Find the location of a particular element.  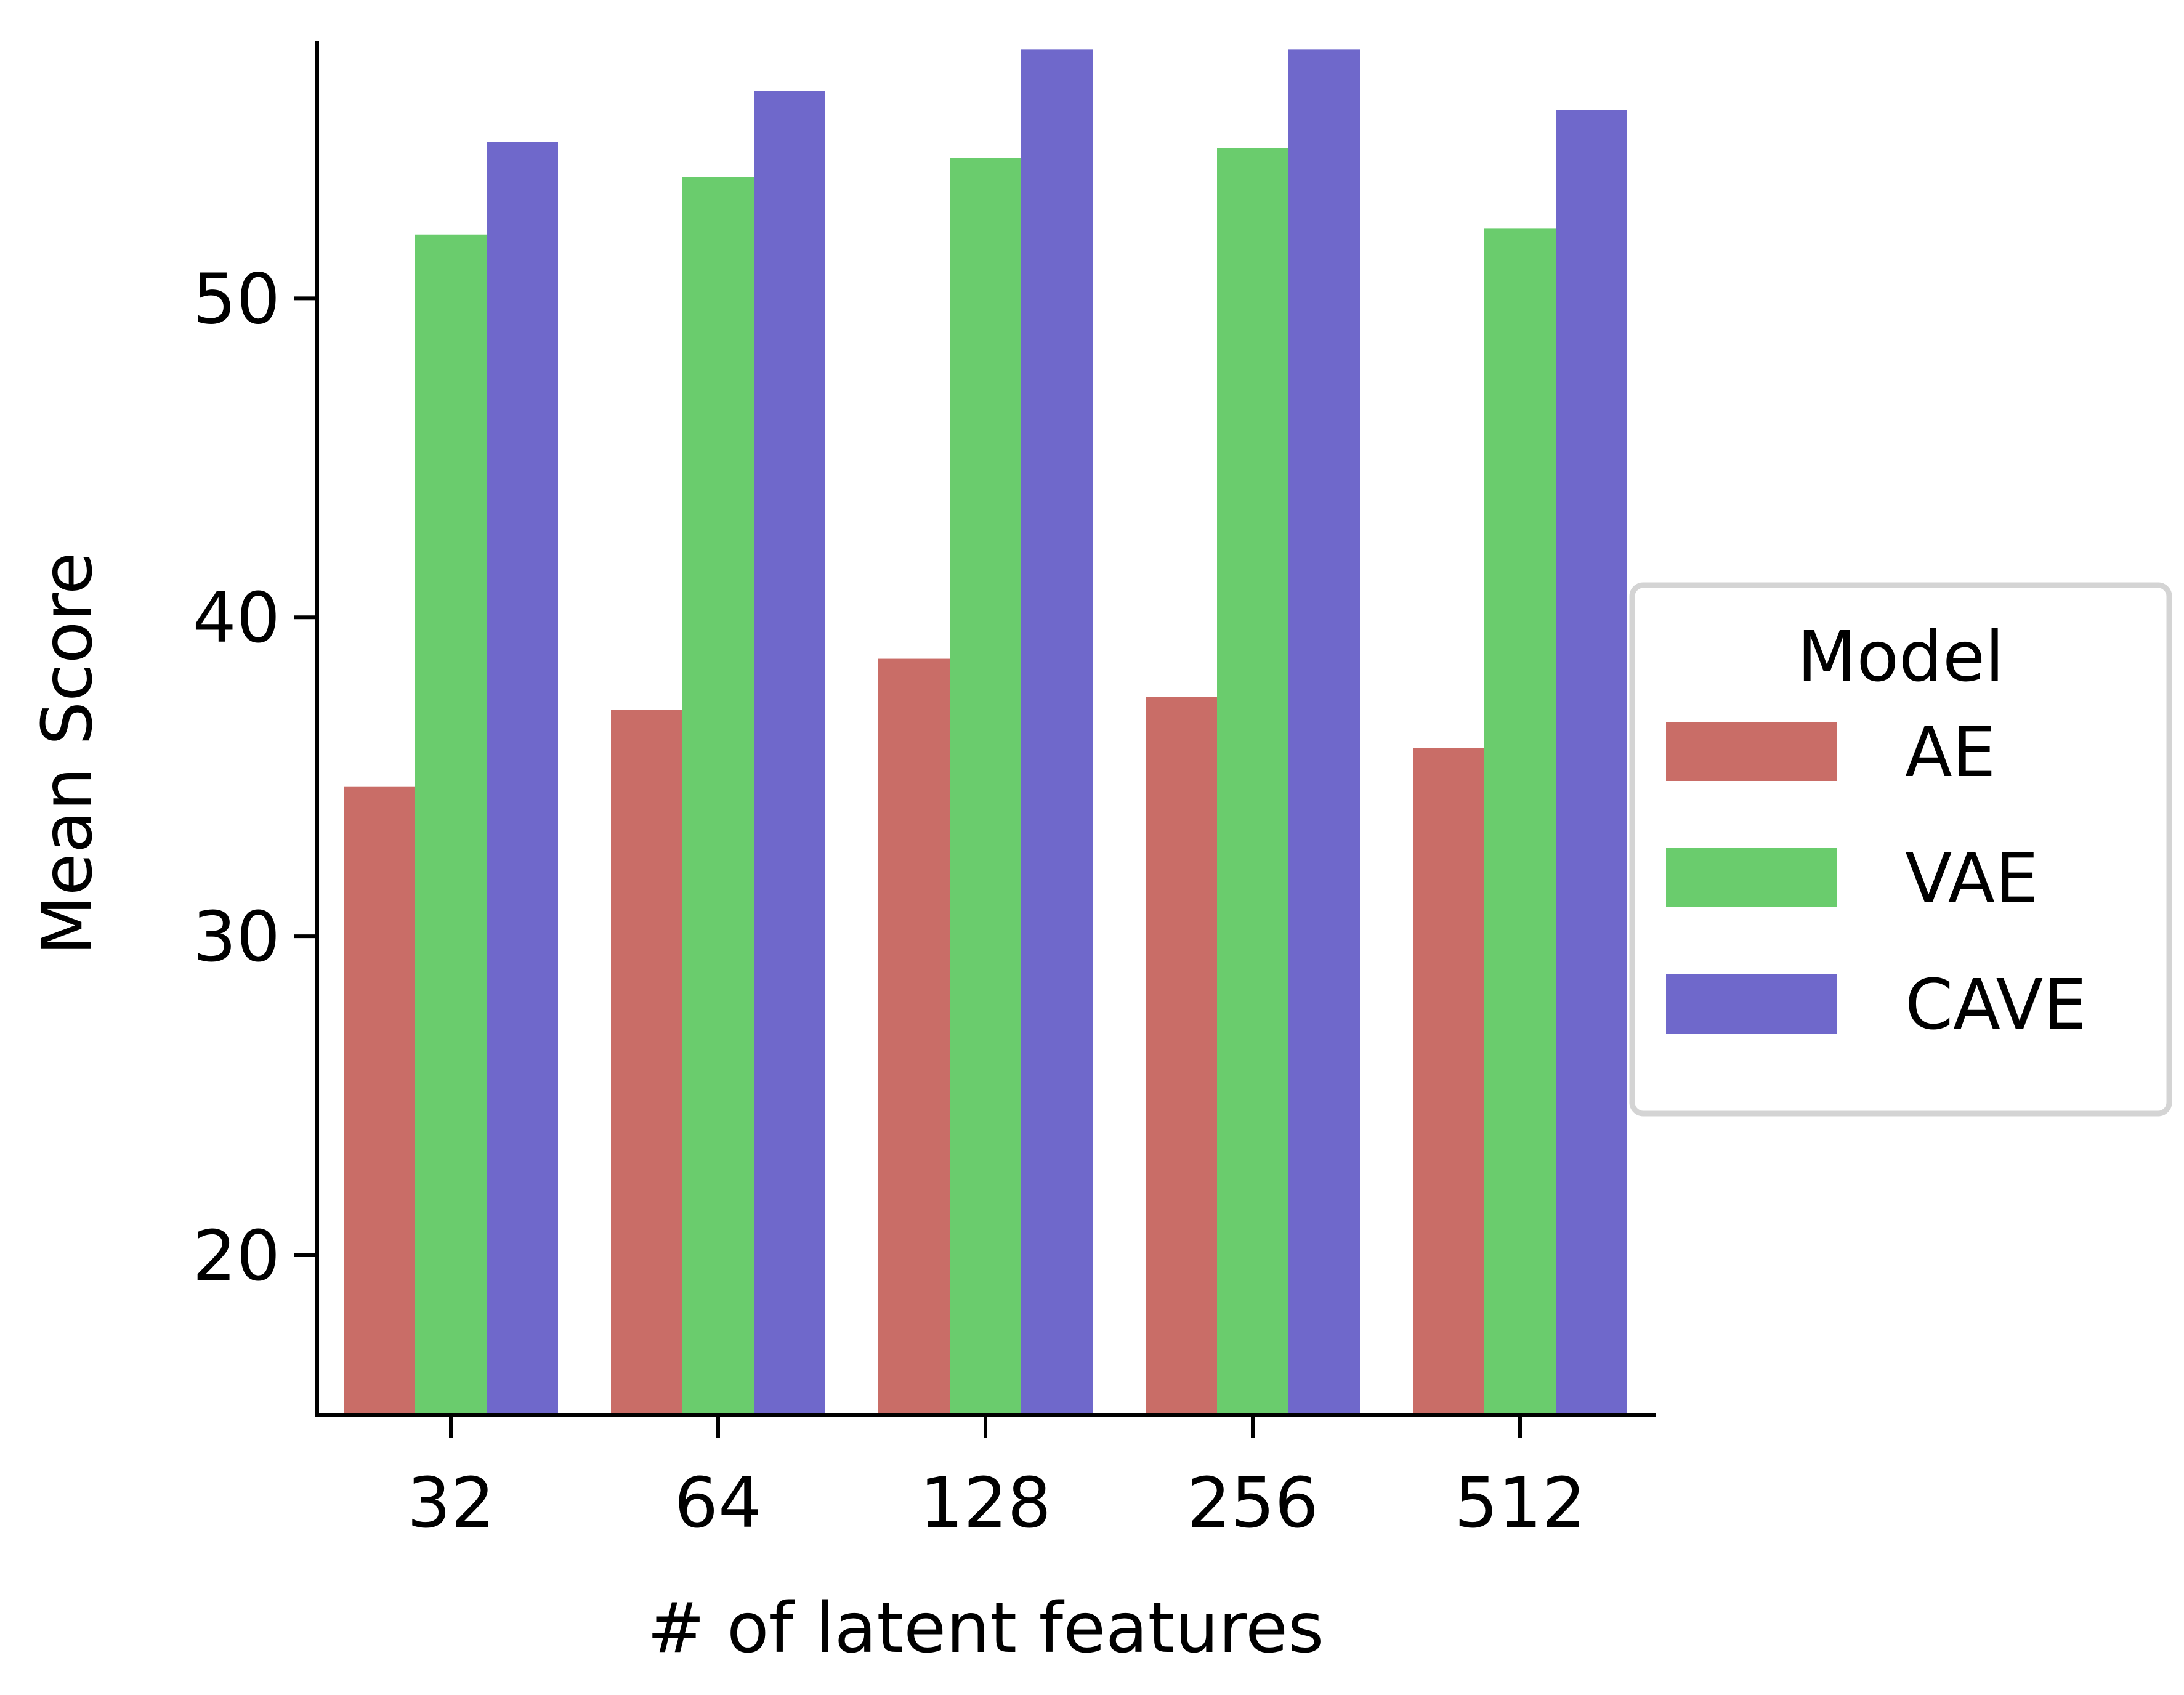

x-axis-label: # of latent features is located at coordinates (985, 1628).